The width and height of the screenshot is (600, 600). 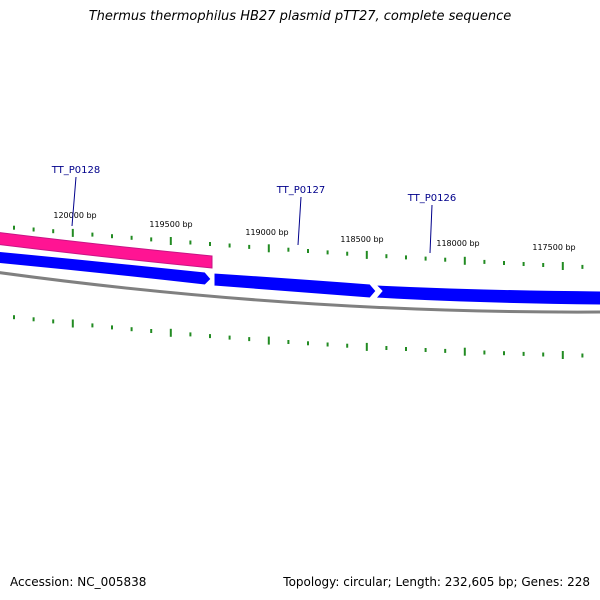 What do you see at coordinates (170, 224) in the screenshot?
I see `tick-label: 119500 bp` at bounding box center [170, 224].